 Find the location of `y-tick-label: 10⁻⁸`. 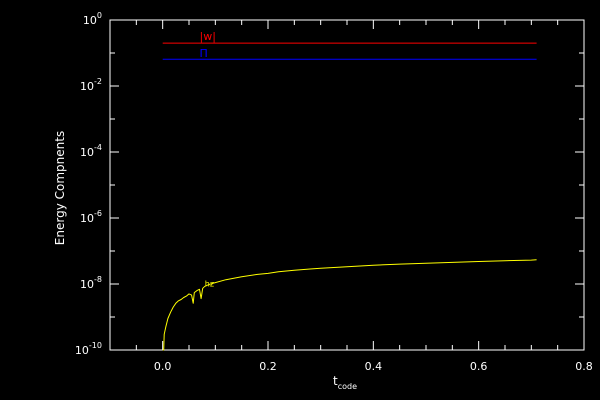

y-tick-label: 10⁻⁸ is located at coordinates (91, 283).